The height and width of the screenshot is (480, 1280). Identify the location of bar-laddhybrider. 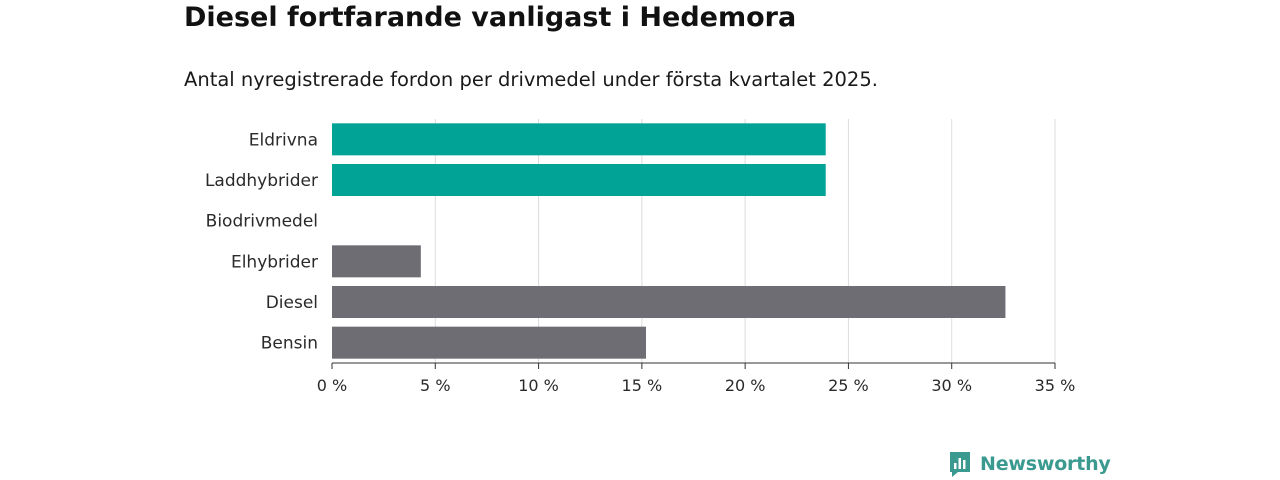
(579, 180).